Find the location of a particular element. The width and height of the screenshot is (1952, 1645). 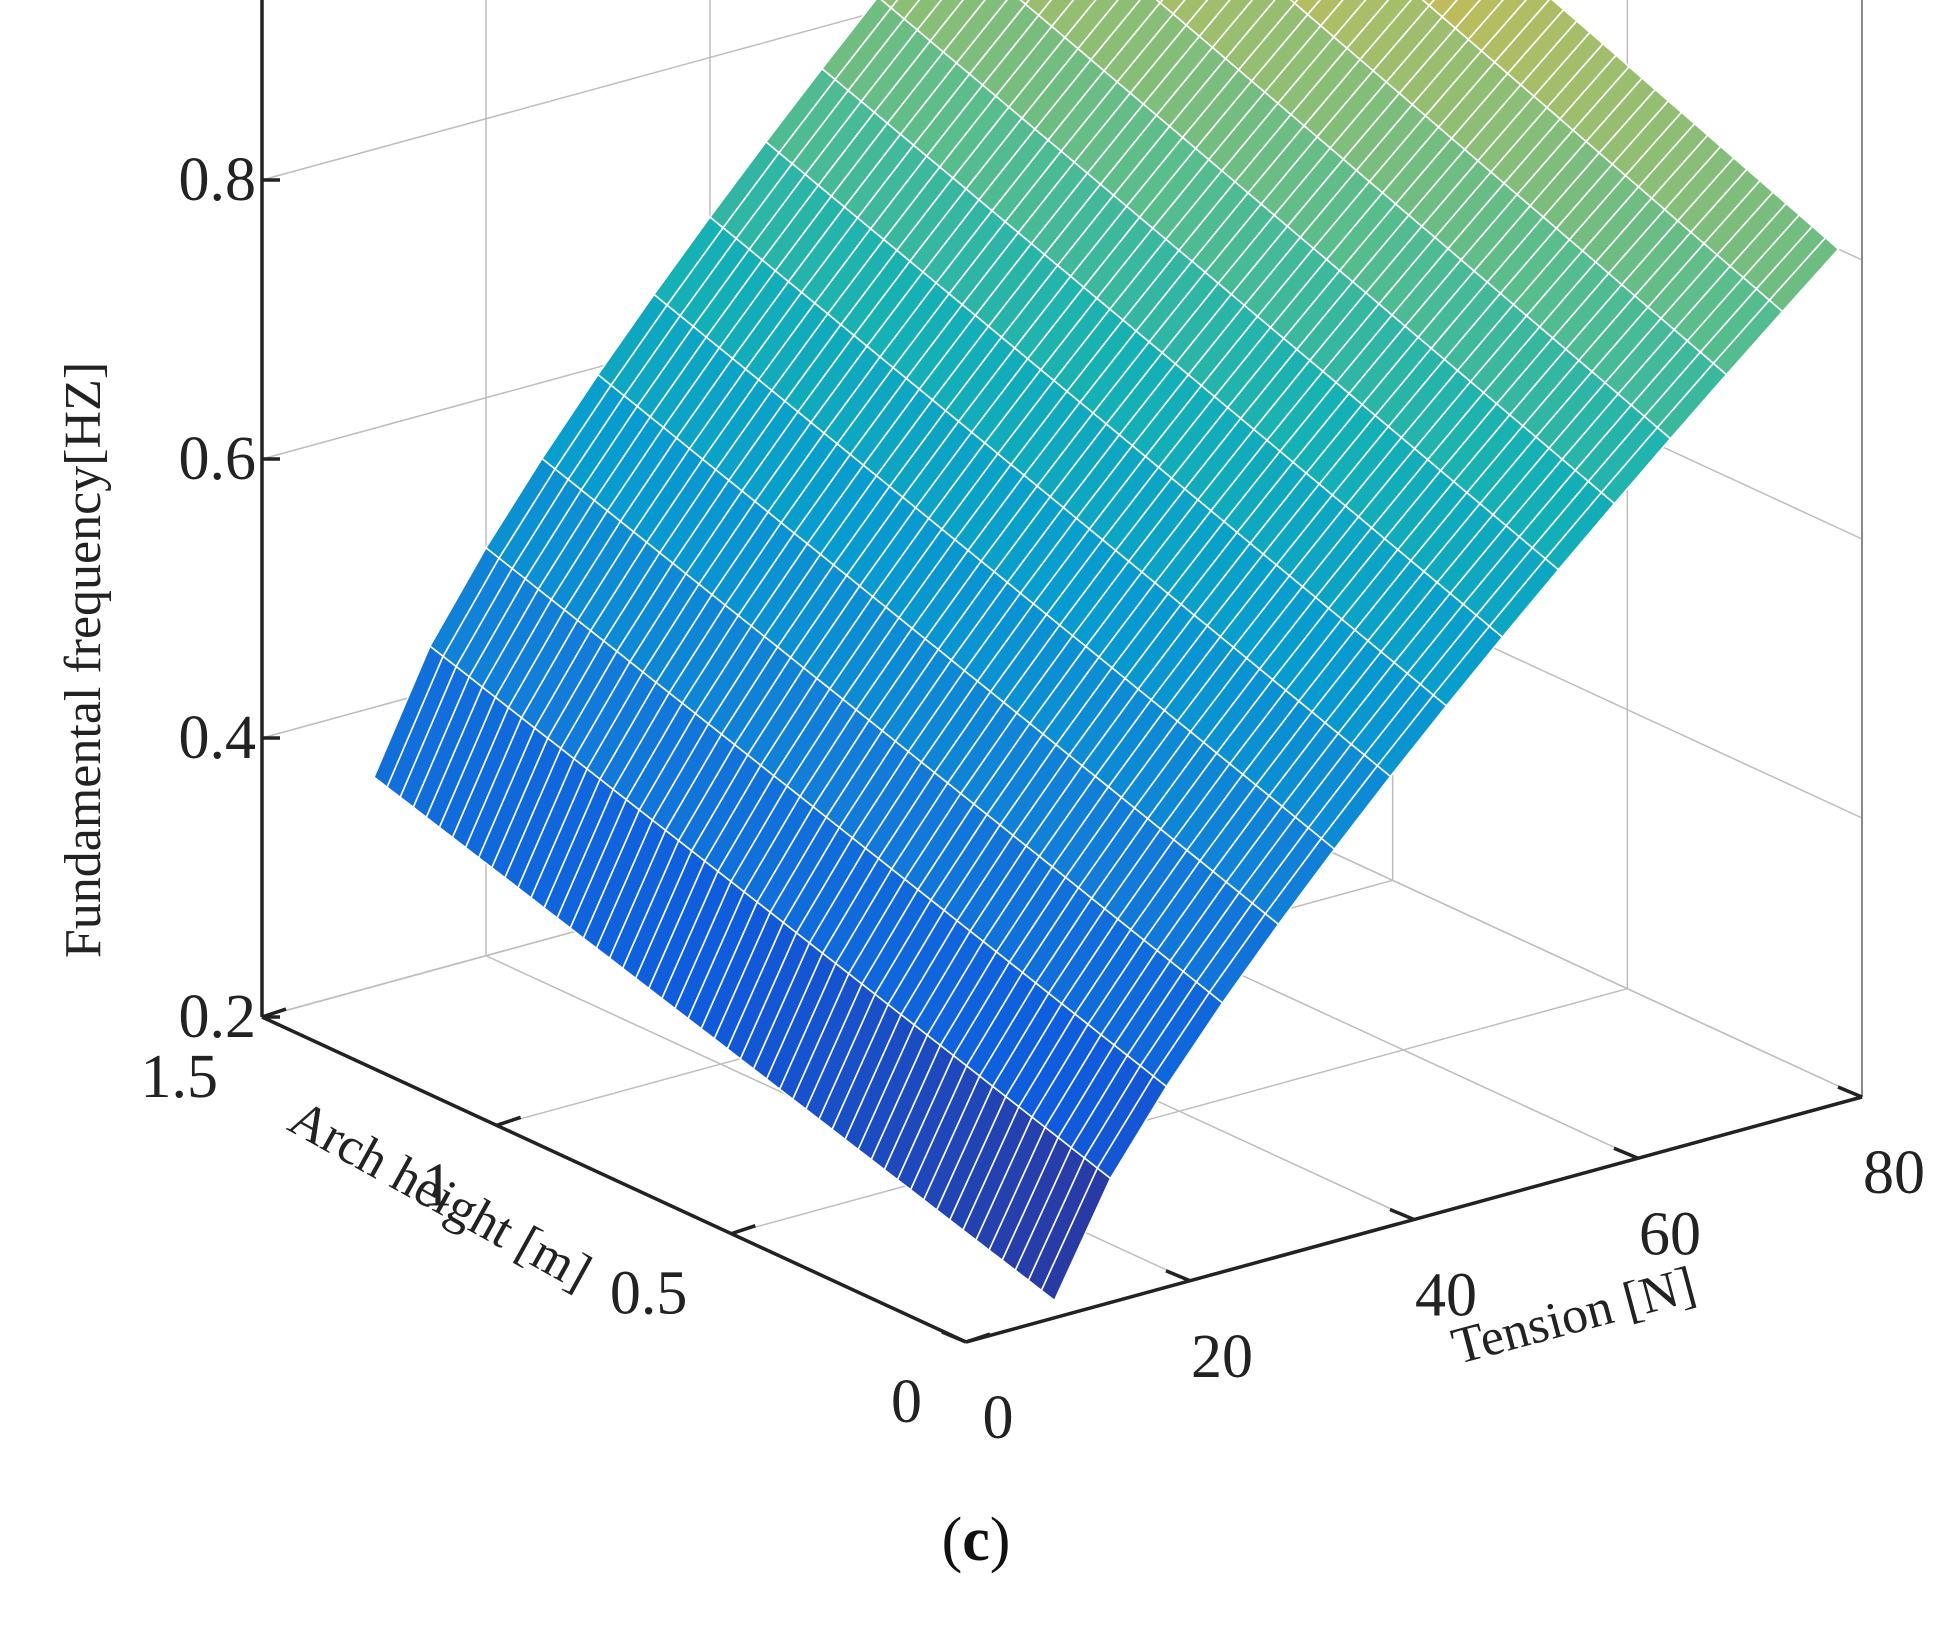

x-tick-label: 0 is located at coordinates (998, 1418).